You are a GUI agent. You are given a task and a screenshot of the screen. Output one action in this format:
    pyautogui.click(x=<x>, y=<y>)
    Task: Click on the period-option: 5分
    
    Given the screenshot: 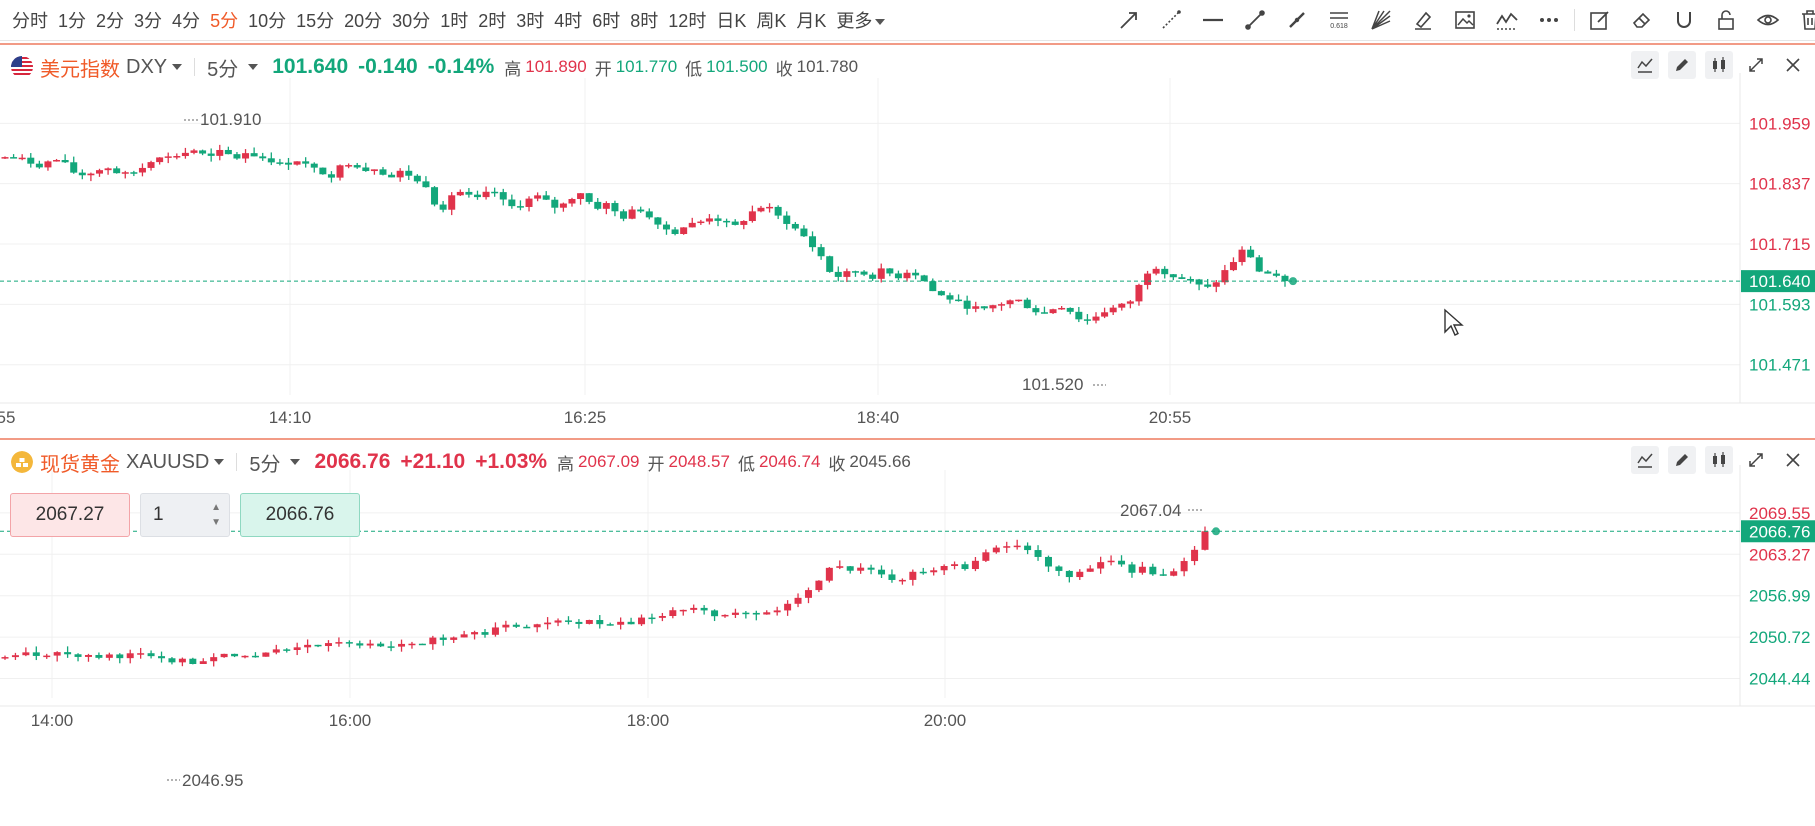 What is the action you would take?
    pyautogui.click(x=224, y=21)
    